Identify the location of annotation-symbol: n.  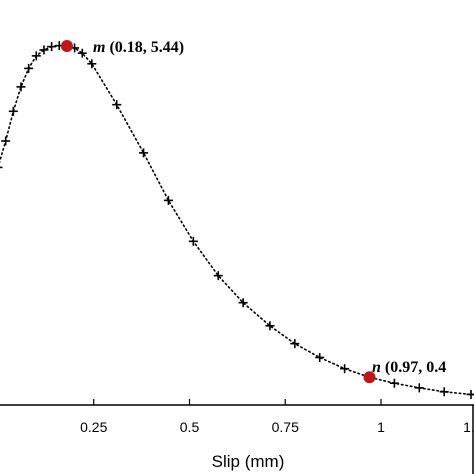
(378, 367).